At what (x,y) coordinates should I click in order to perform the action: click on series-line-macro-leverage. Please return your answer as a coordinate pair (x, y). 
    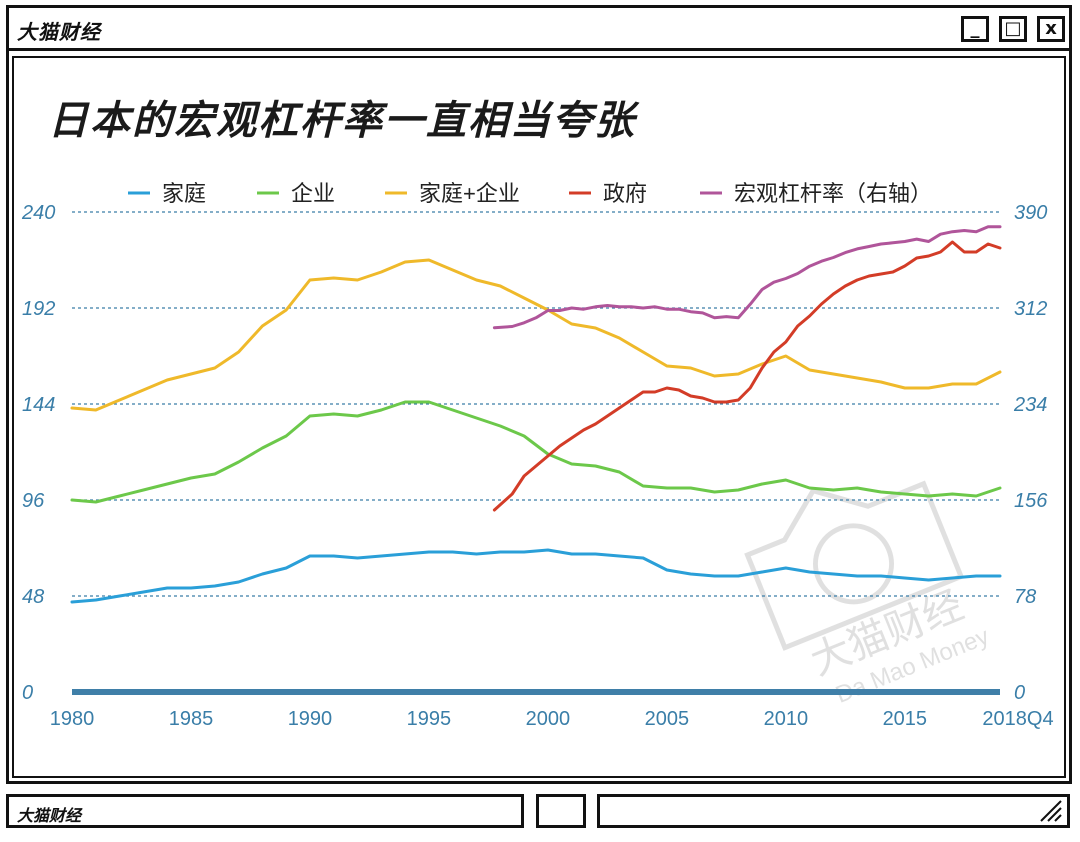
    Looking at the image, I should click on (747, 277).